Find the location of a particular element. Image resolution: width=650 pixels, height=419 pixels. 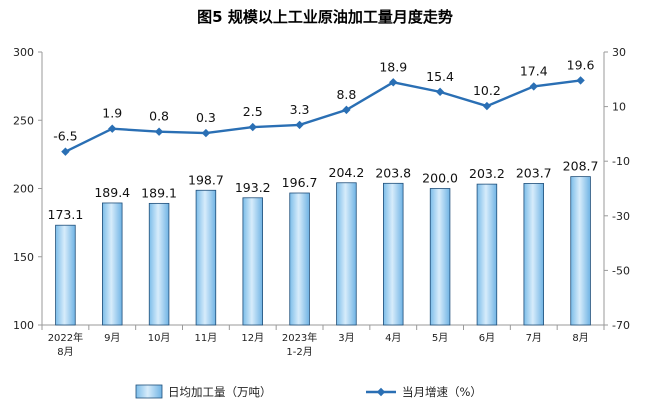

bar-data-label: 203.7 is located at coordinates (534, 172).